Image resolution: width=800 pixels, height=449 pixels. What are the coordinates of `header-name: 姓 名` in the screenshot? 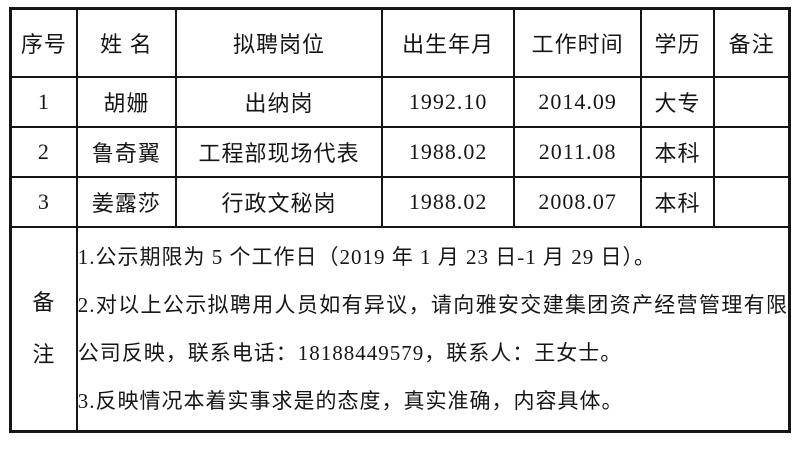 It's located at (126, 42).